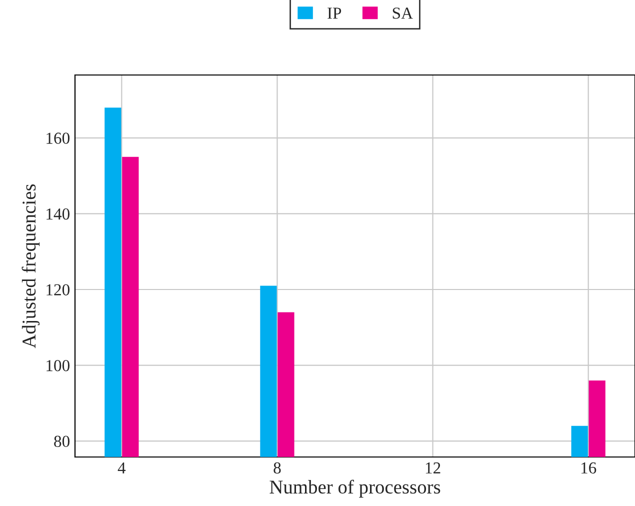 The image size is (635, 506). Describe the element at coordinates (58, 366) in the screenshot. I see `y-tick-label: 100` at that location.